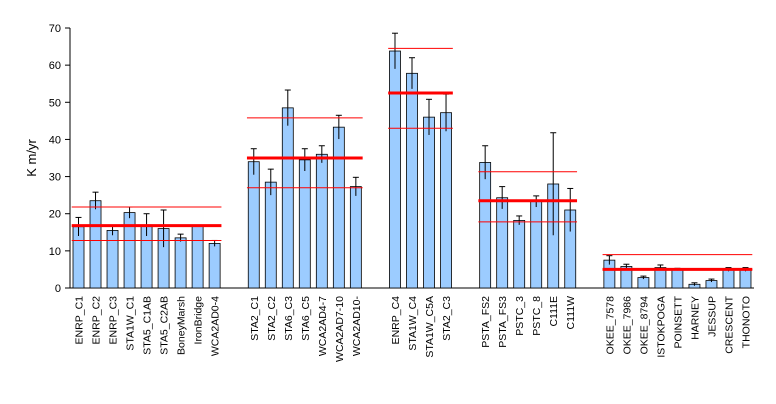 The width and height of the screenshot is (776, 404). I want to click on x-tick-label: IronBridge, so click(199, 320).